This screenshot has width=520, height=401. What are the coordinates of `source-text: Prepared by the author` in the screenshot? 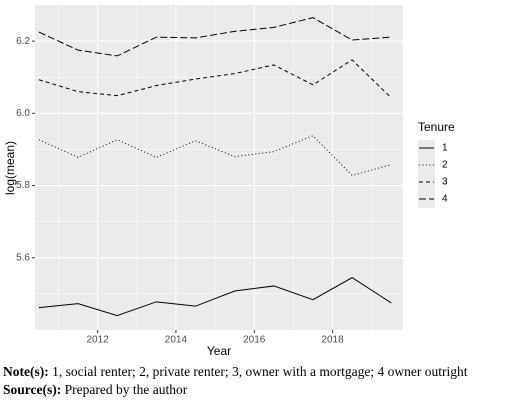 It's located at (126, 389).